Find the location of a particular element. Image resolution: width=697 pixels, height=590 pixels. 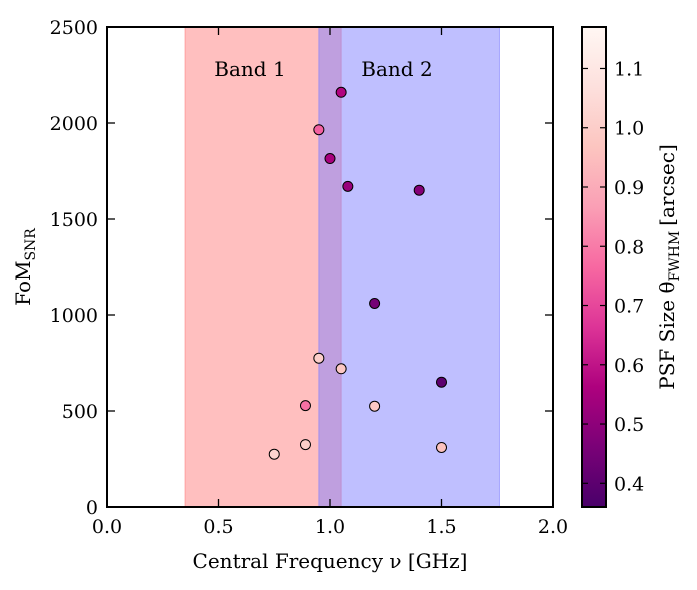

colorbar is located at coordinates (594, 267).